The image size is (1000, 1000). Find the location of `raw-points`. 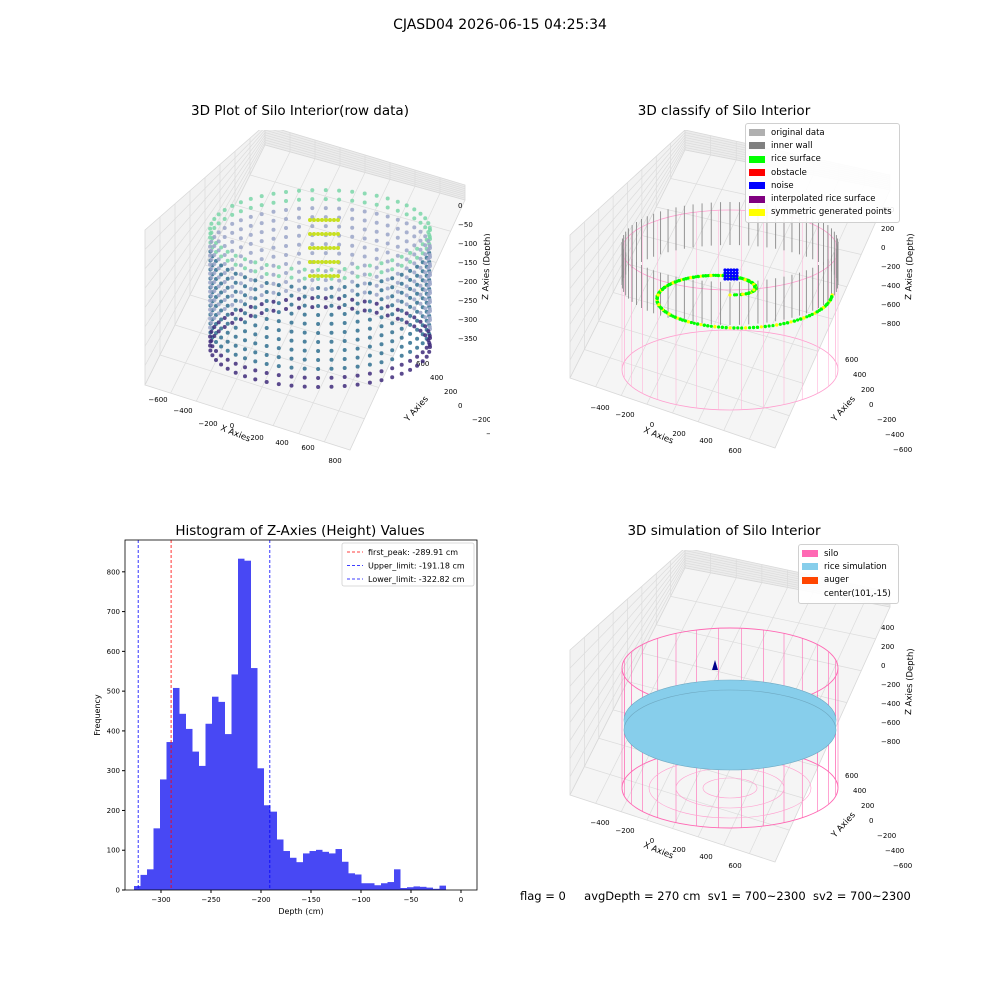

raw-points is located at coordinates (320, 288).